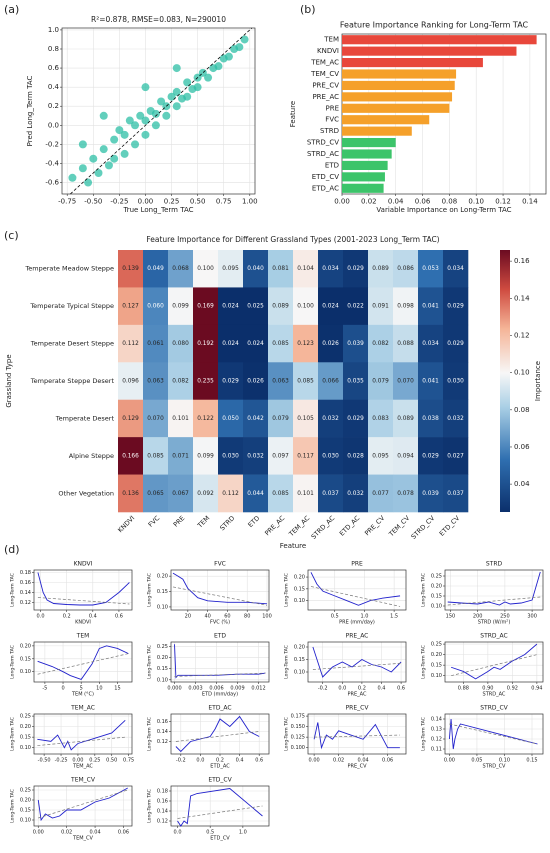 Image resolution: width=550 pixels, height=853 pixels. I want to click on cell-label: 0.044, so click(255, 494).